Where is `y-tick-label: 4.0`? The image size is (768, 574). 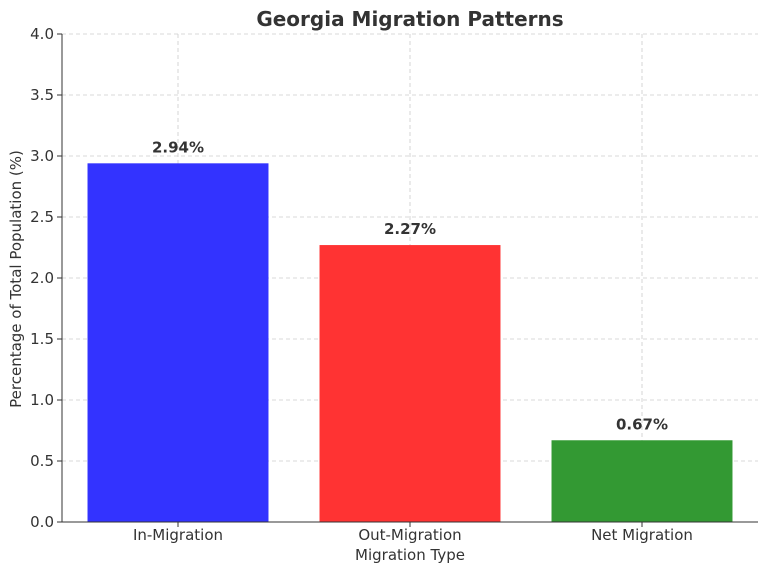 y-tick-label: 4.0 is located at coordinates (42, 34).